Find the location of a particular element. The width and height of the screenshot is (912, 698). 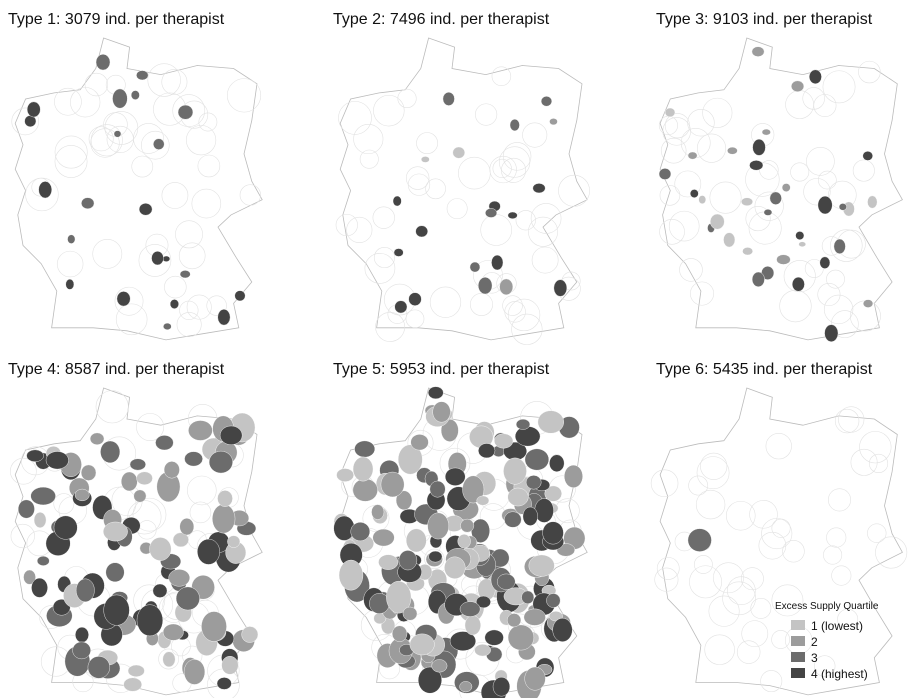

panel-title: Type 6: 5435 ind. per therapist is located at coordinates (764, 369).